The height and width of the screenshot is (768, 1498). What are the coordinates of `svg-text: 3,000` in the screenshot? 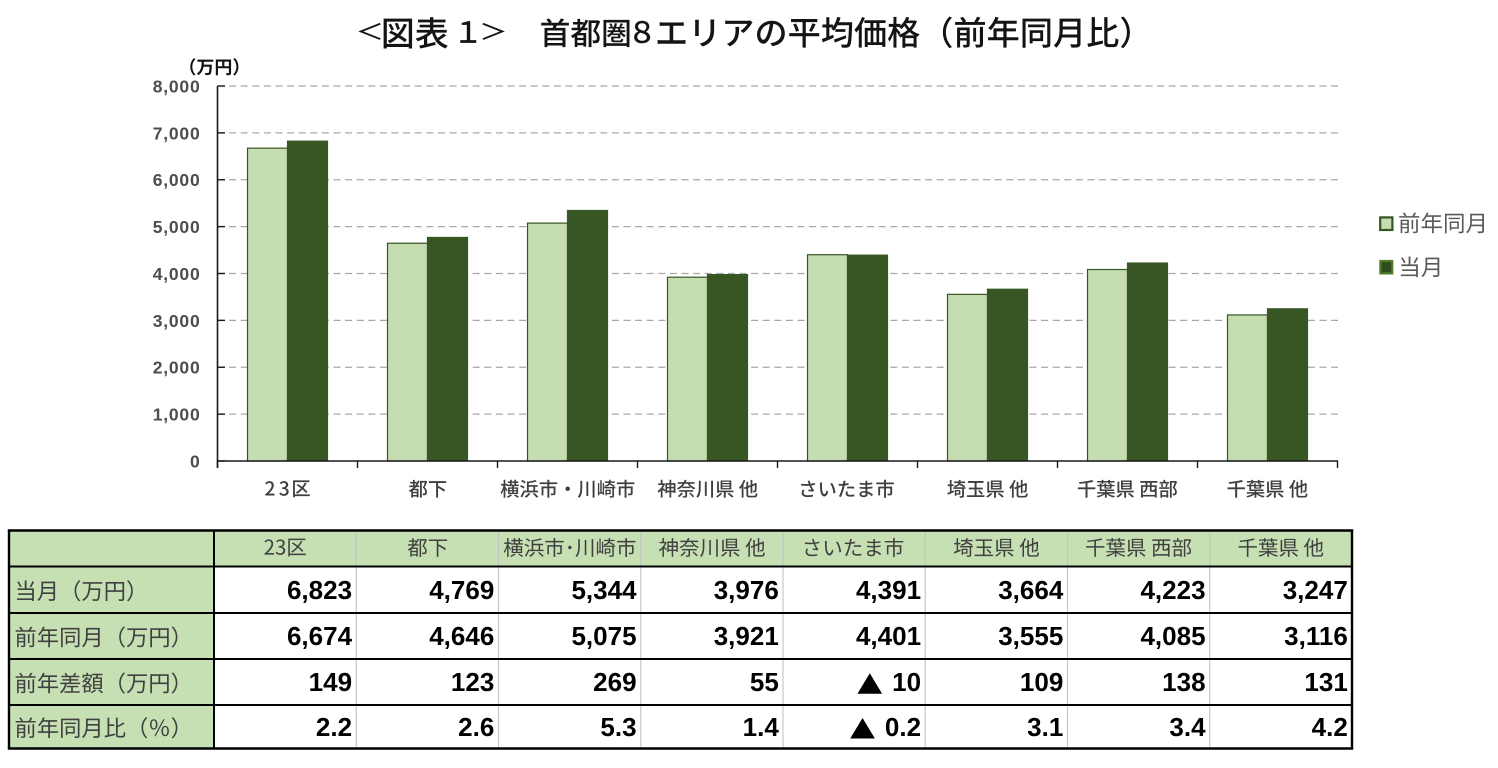 It's located at (177, 321).